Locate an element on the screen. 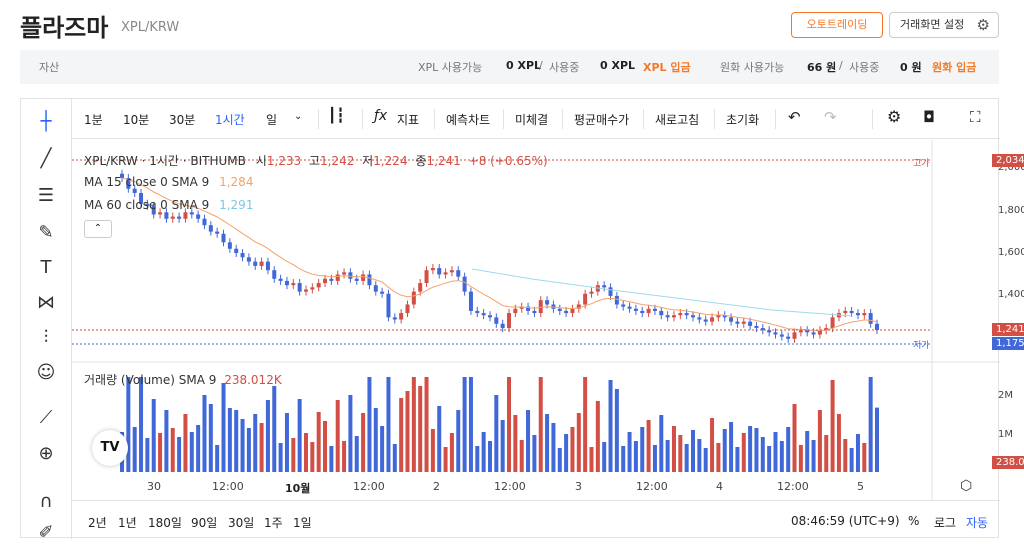 The width and height of the screenshot is (1024, 550). reset-button: 초기화 is located at coordinates (743, 120).